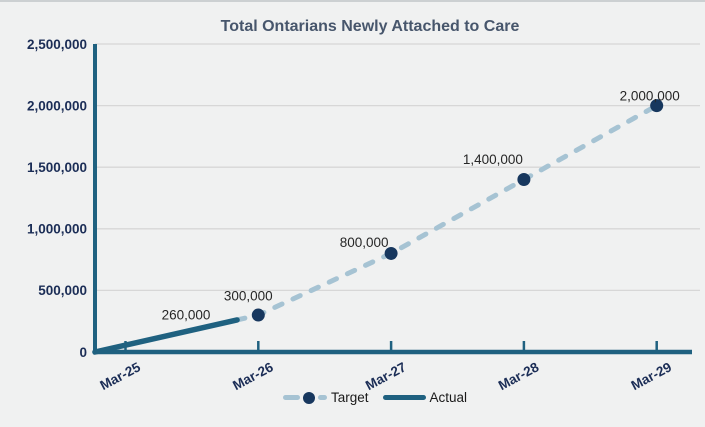 The height and width of the screenshot is (427, 705). Describe the element at coordinates (253, 376) in the screenshot. I see `x-axis-label: Mar-26` at that location.